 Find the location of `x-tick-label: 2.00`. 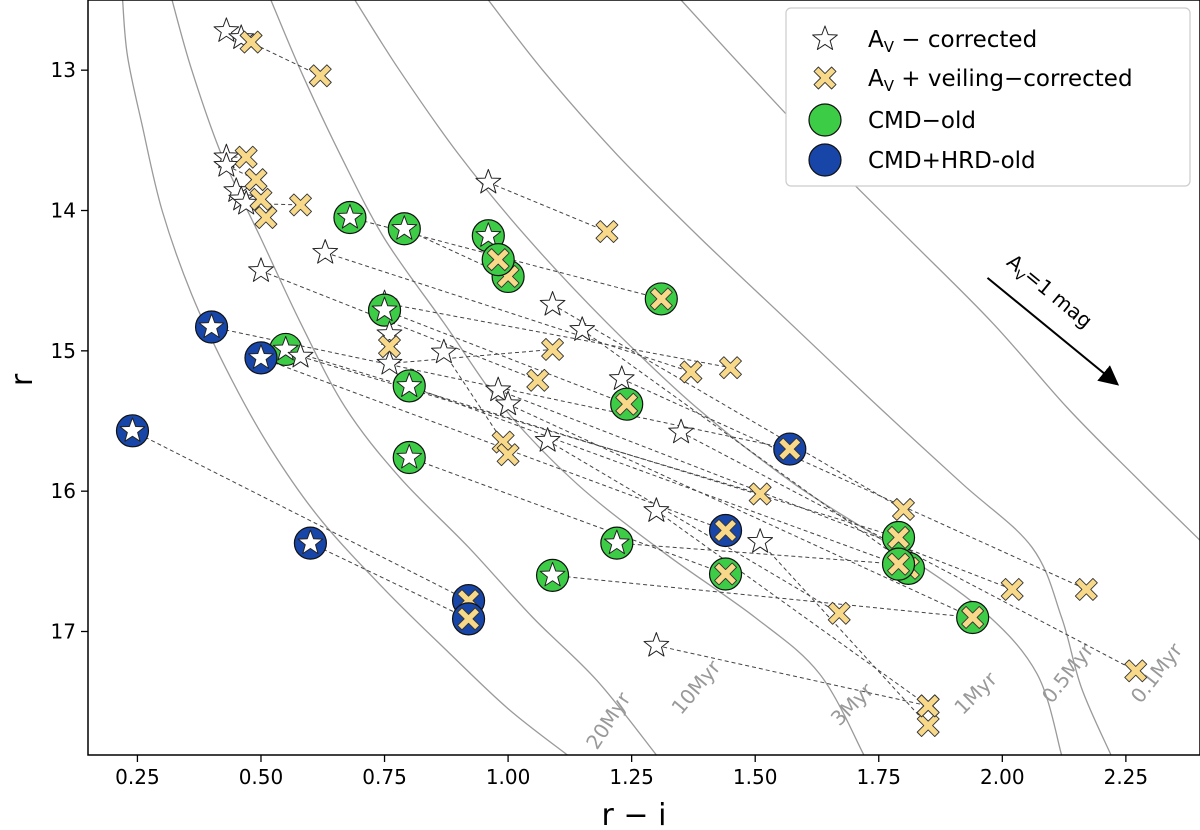

x-tick-label: 2.00 is located at coordinates (1002, 777).